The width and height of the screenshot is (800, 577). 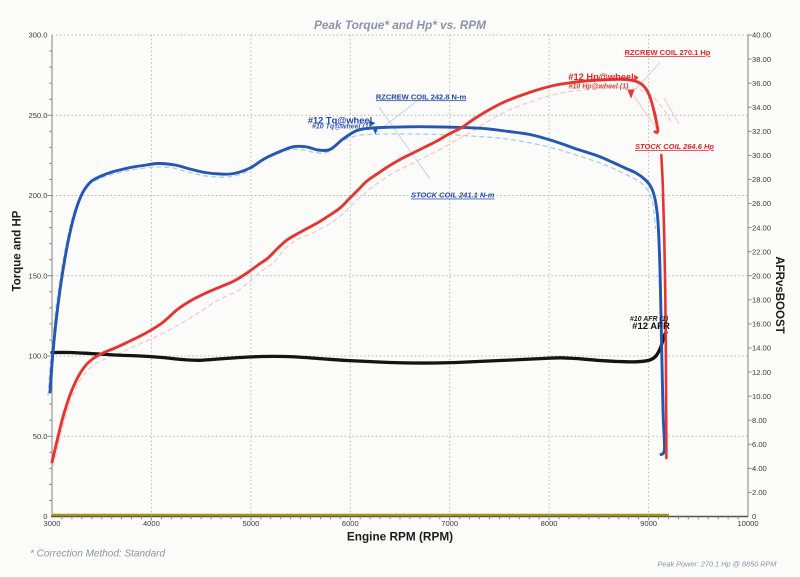 I want to click on svg-text: 22.00, so click(x=761, y=251).